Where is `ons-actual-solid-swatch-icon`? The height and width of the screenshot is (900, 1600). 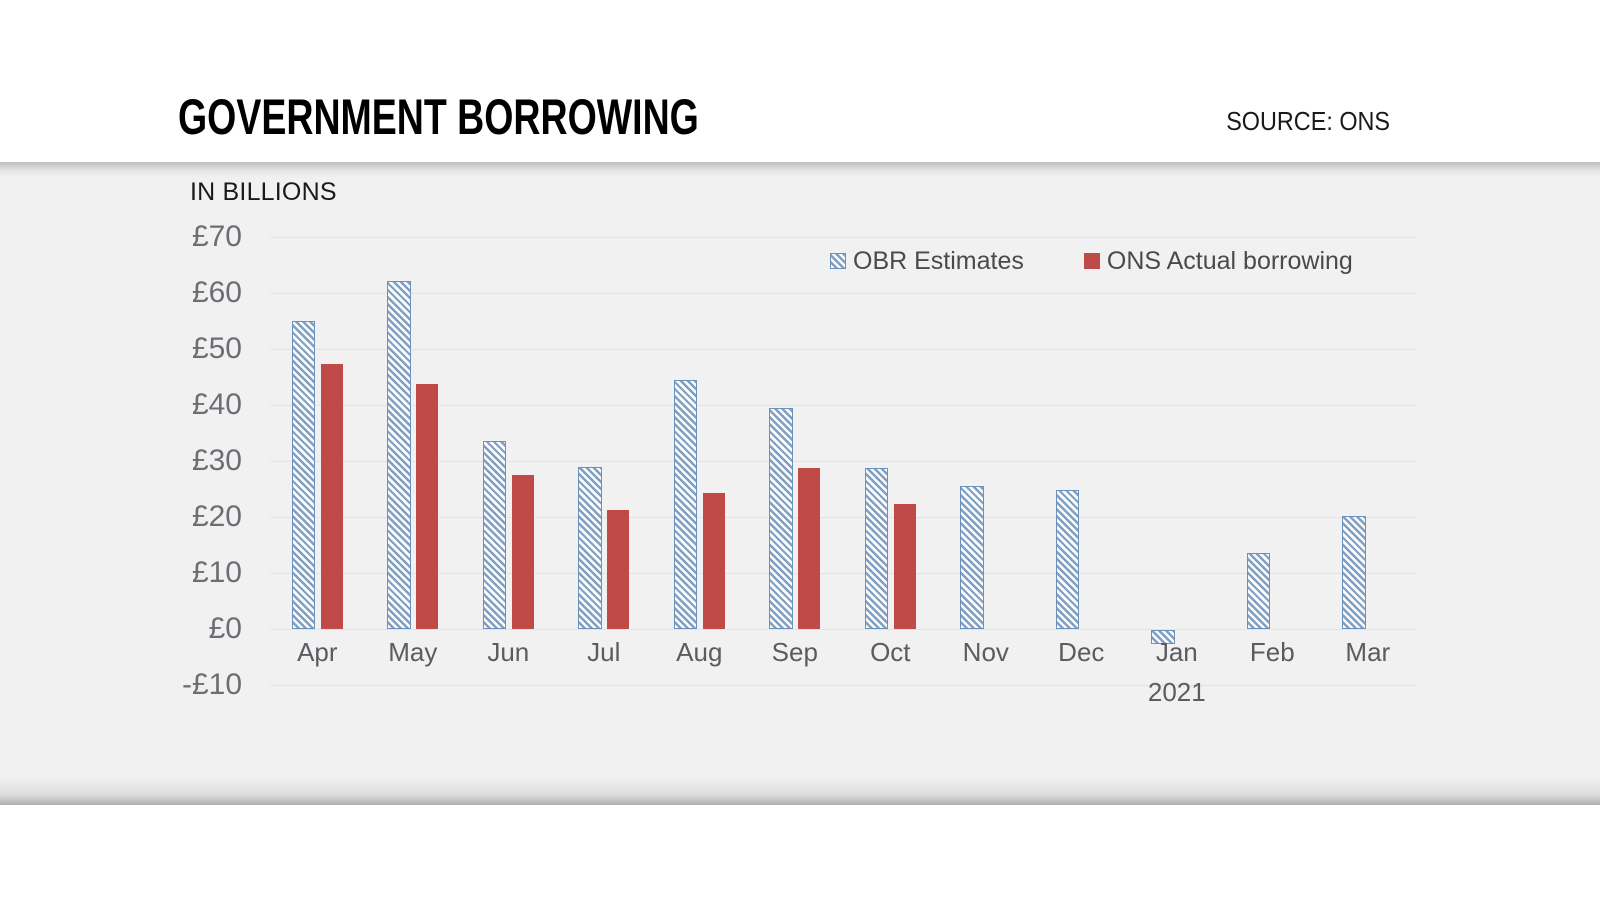 ons-actual-solid-swatch-icon is located at coordinates (1091, 261).